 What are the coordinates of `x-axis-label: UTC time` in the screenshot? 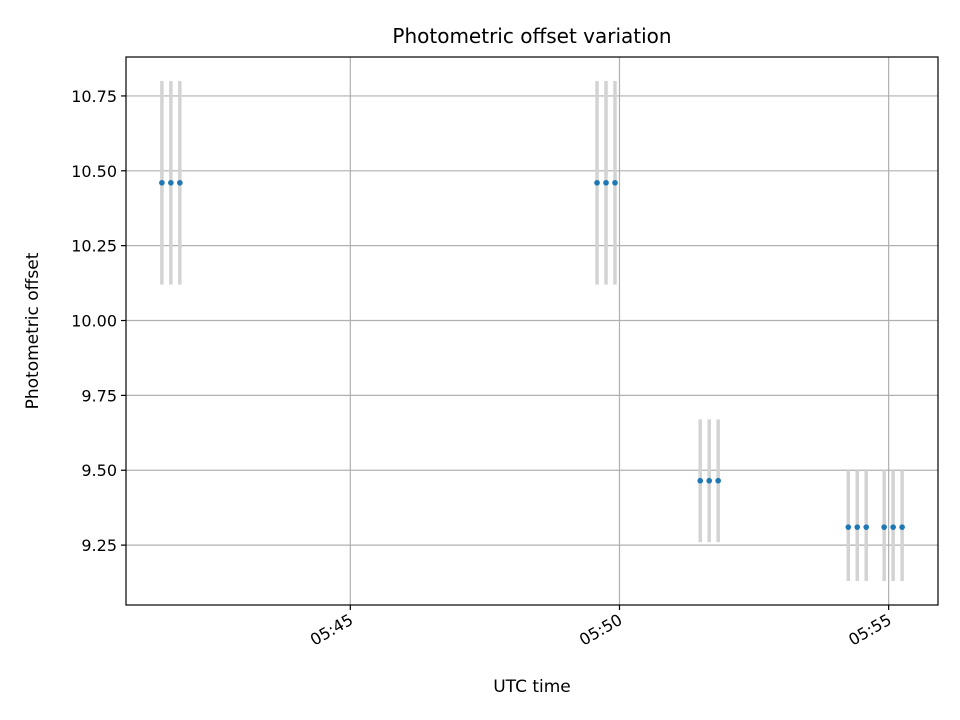 It's located at (532, 687).